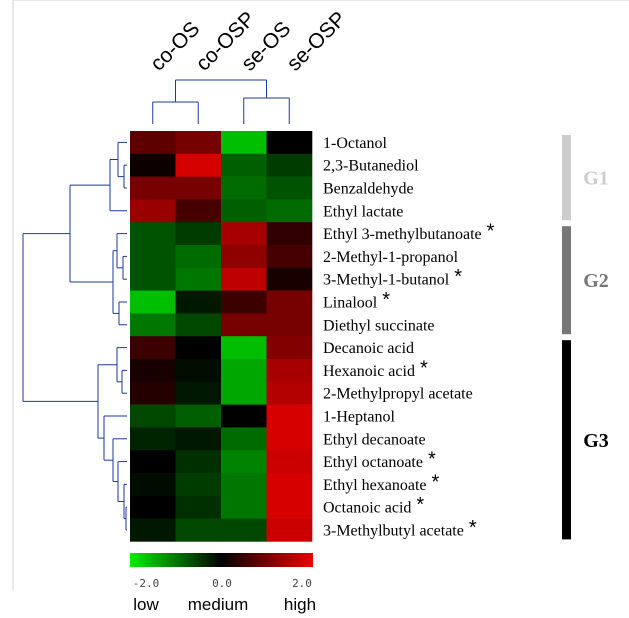 Image resolution: width=629 pixels, height=618 pixels. What do you see at coordinates (359, 417) in the screenshot?
I see `row-label: 1-Heptanol` at bounding box center [359, 417].